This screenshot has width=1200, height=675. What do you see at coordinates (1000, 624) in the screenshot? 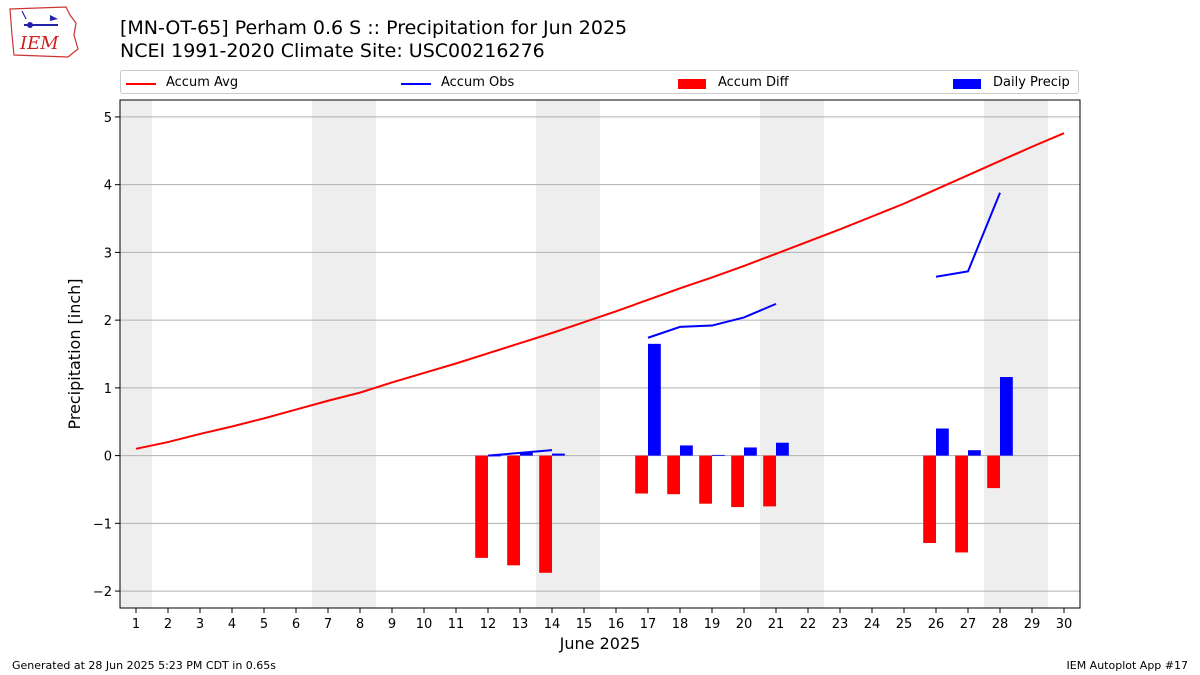
I see `x-tick-label: 28` at bounding box center [1000, 624].